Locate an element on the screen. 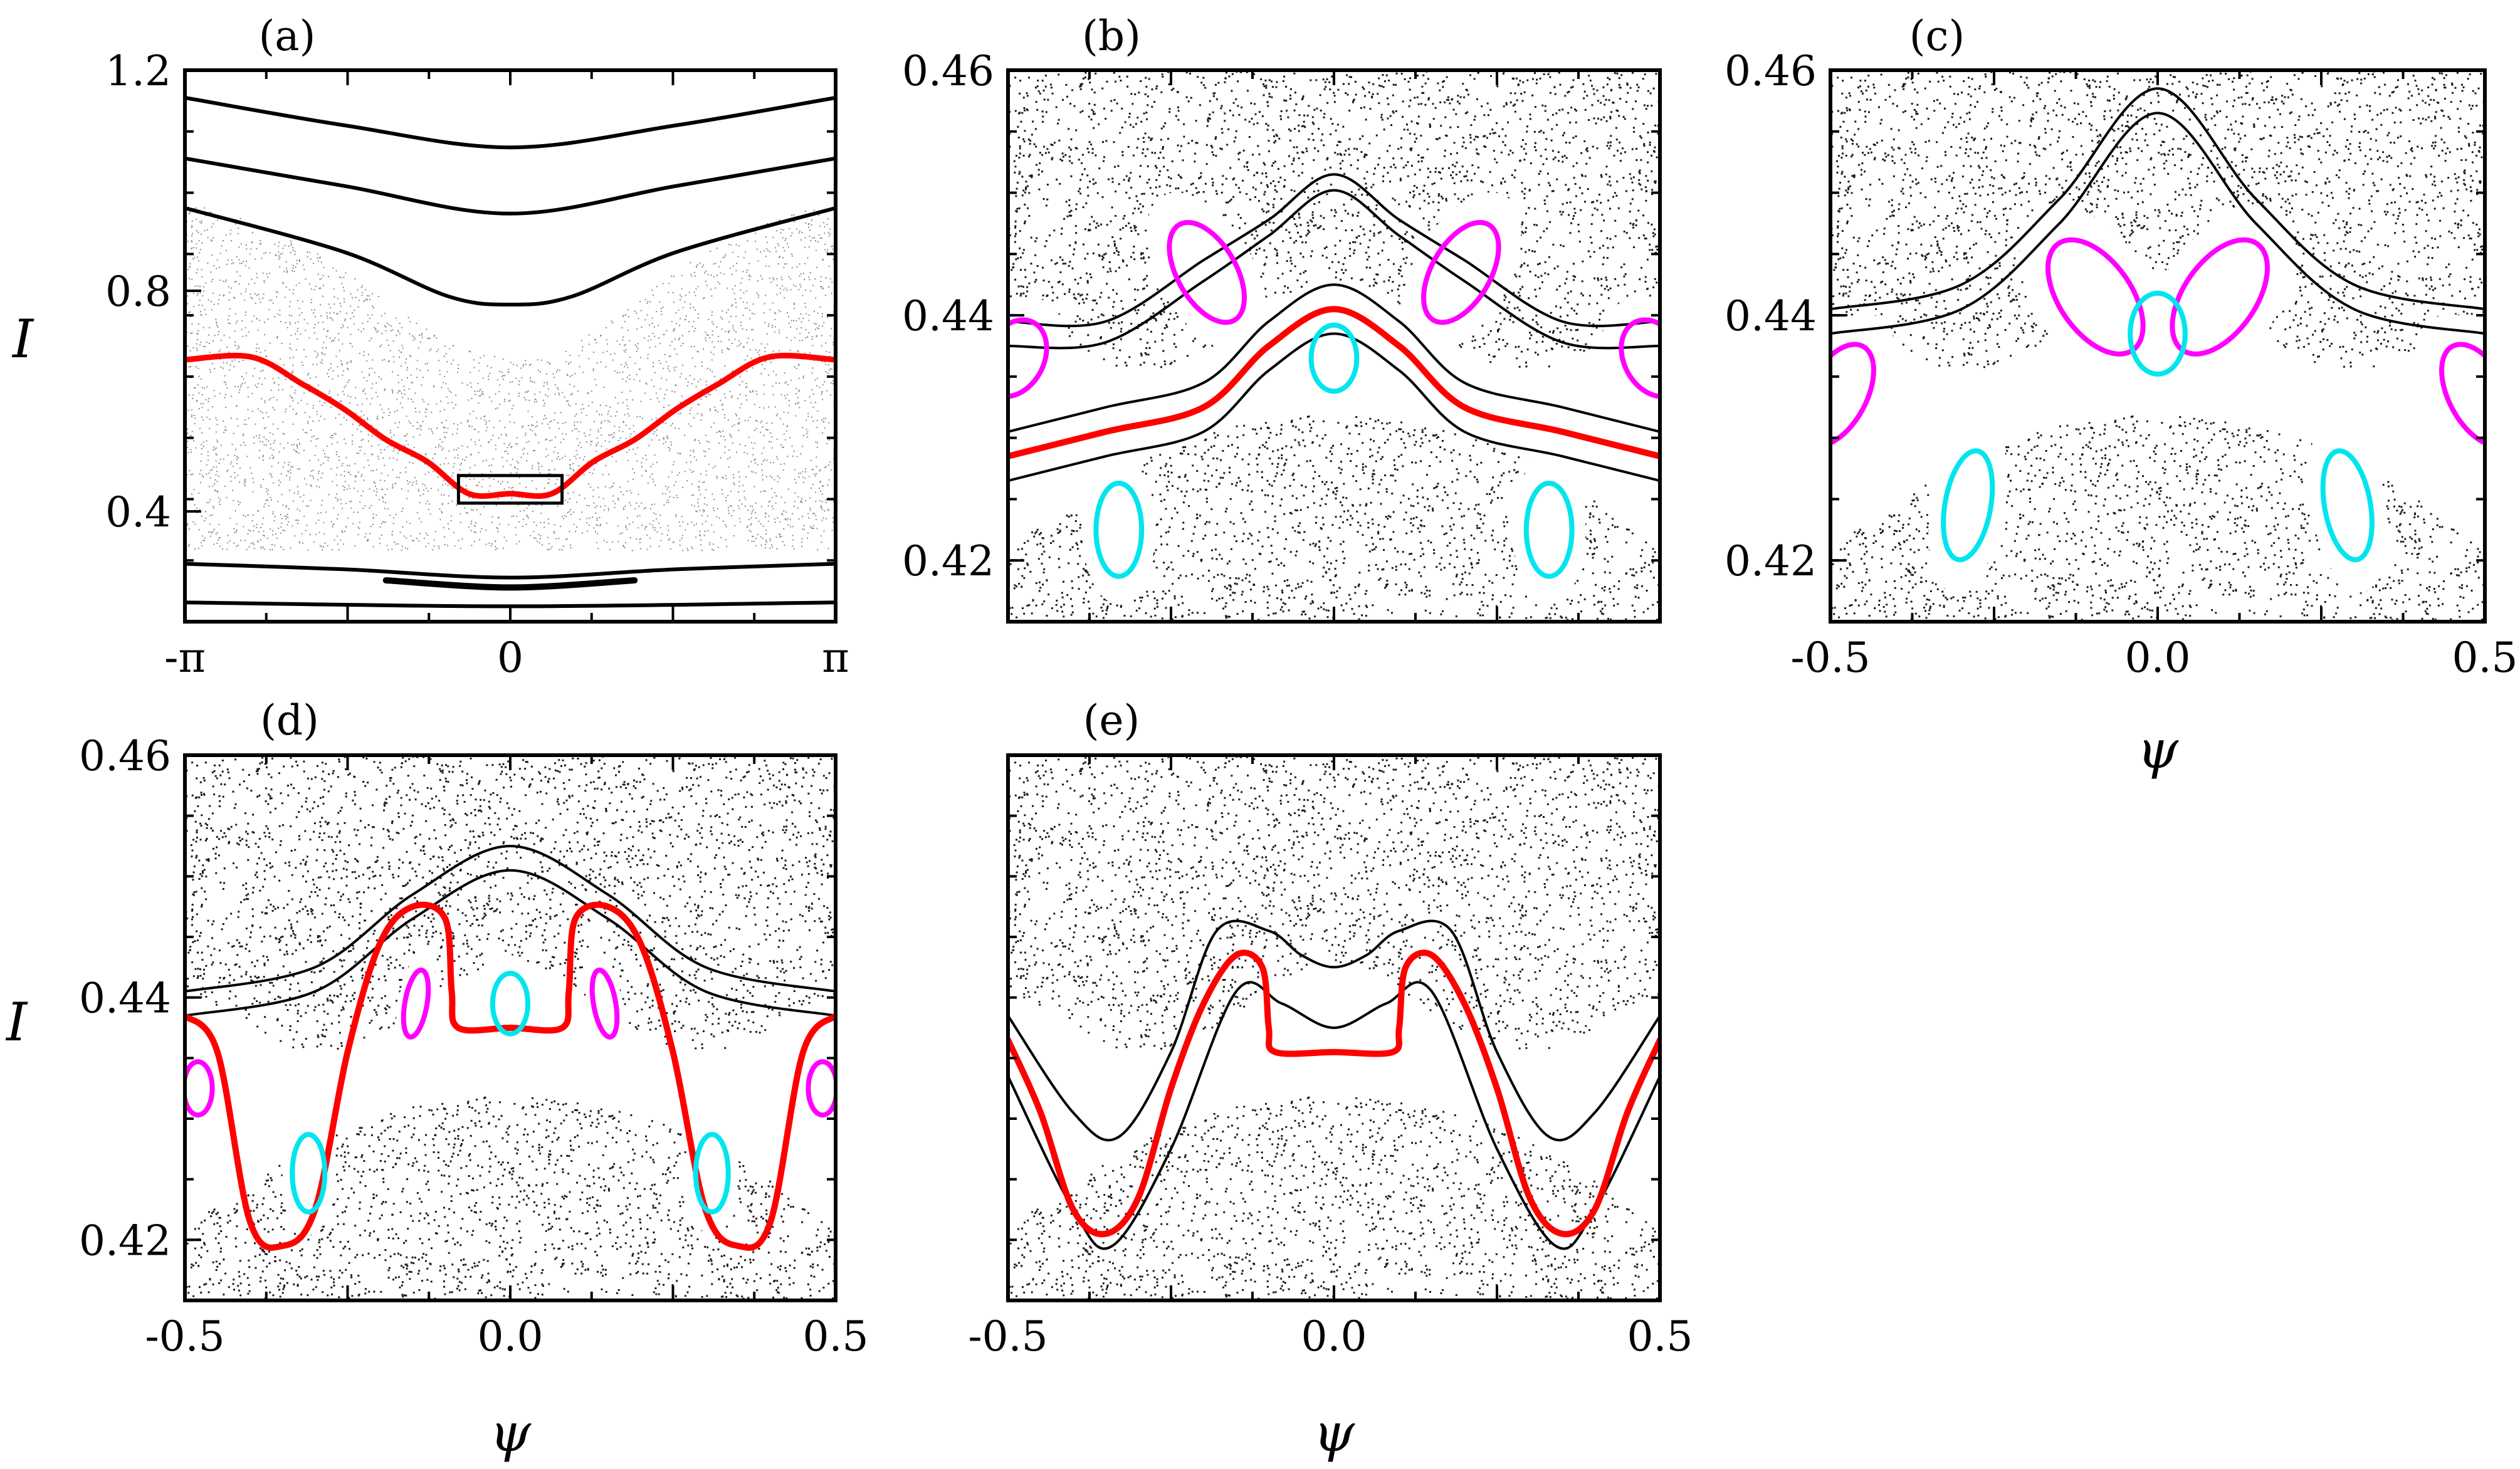 The width and height of the screenshot is (2520, 1469). panel-b: 0.42 0.44 0.46 (b) is located at coordinates (1313, 318).